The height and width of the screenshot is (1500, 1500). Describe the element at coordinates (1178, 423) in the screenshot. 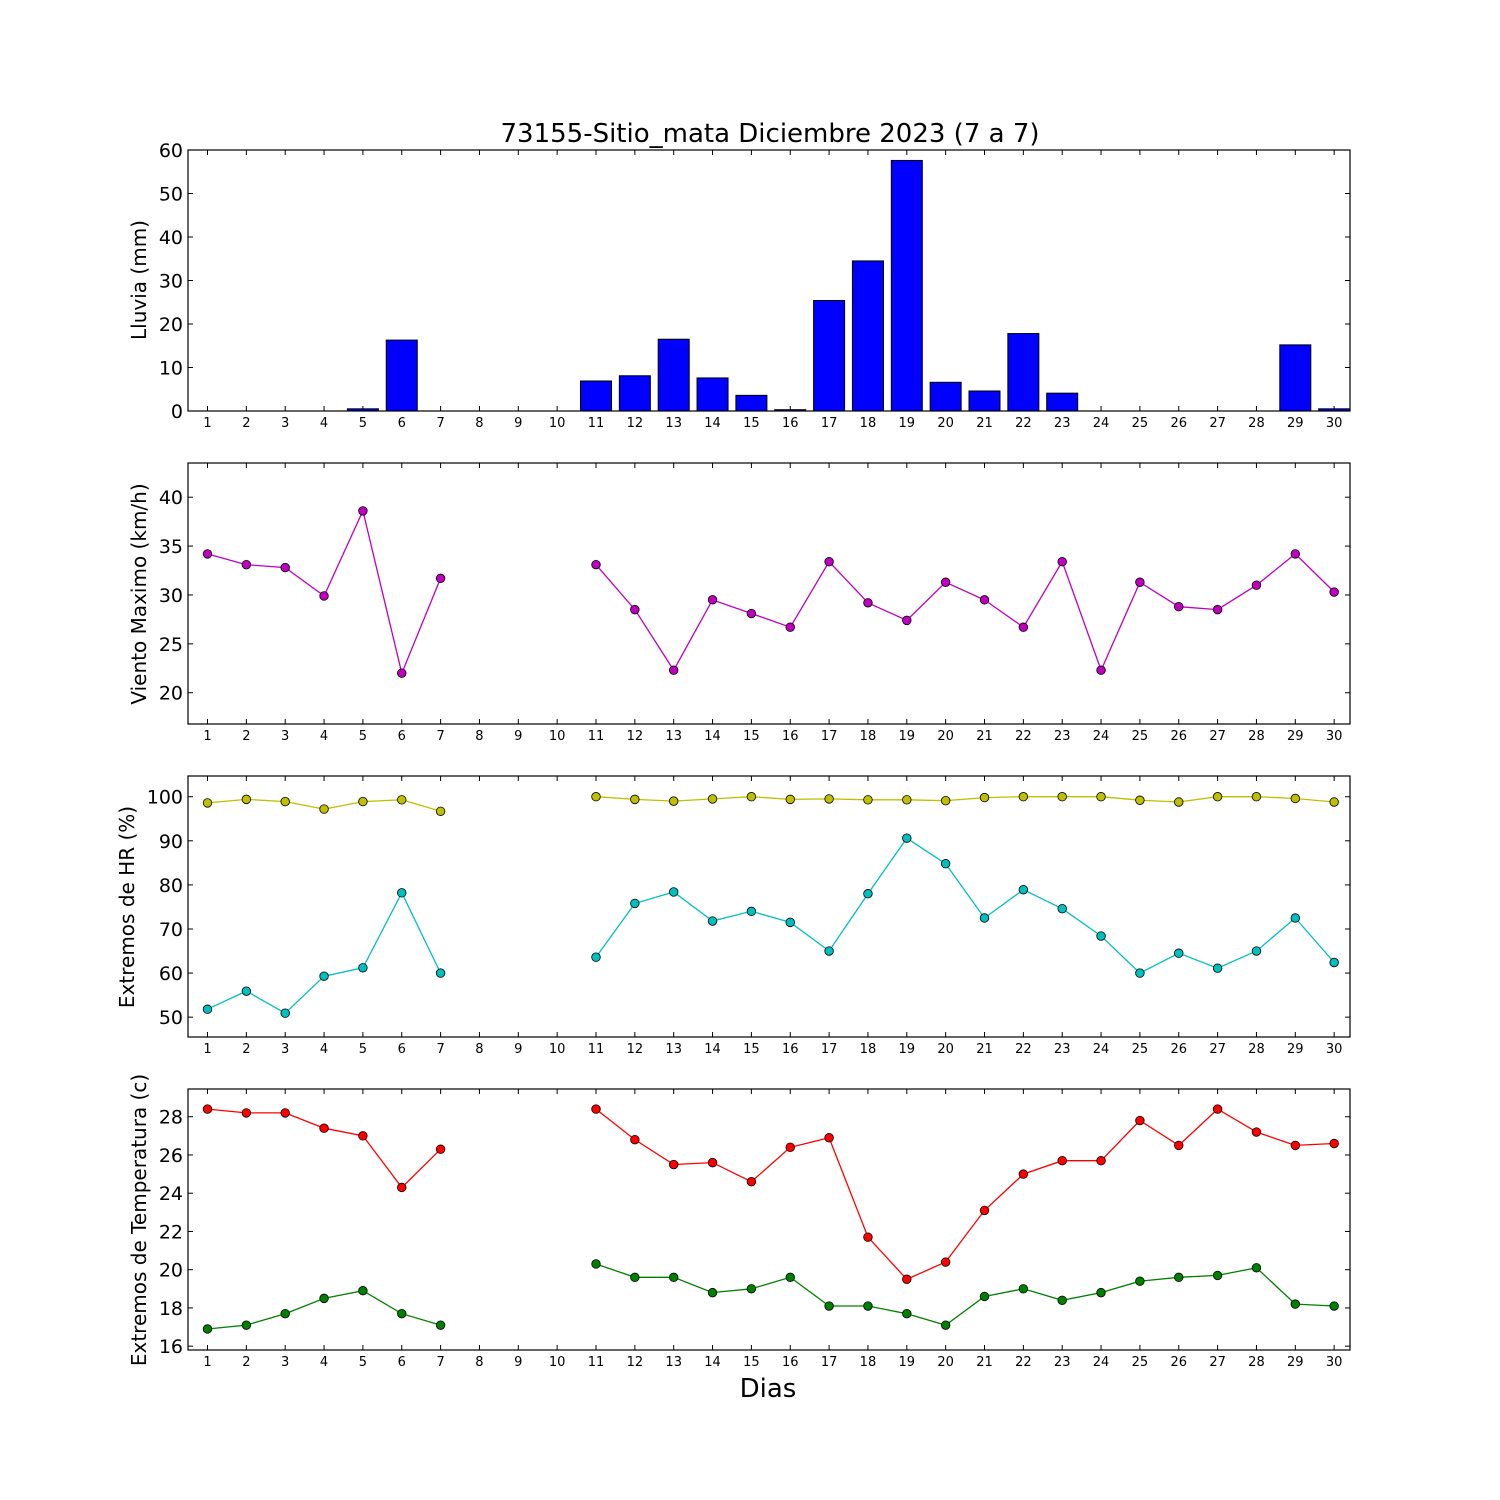

I see `rain-xtick-label: 26` at that location.